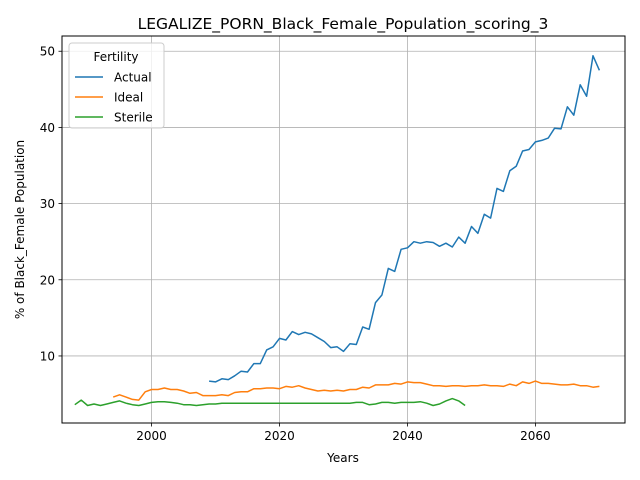 Image resolution: width=640 pixels, height=480 pixels. I want to click on y-tick-label: 40, so click(47, 128).